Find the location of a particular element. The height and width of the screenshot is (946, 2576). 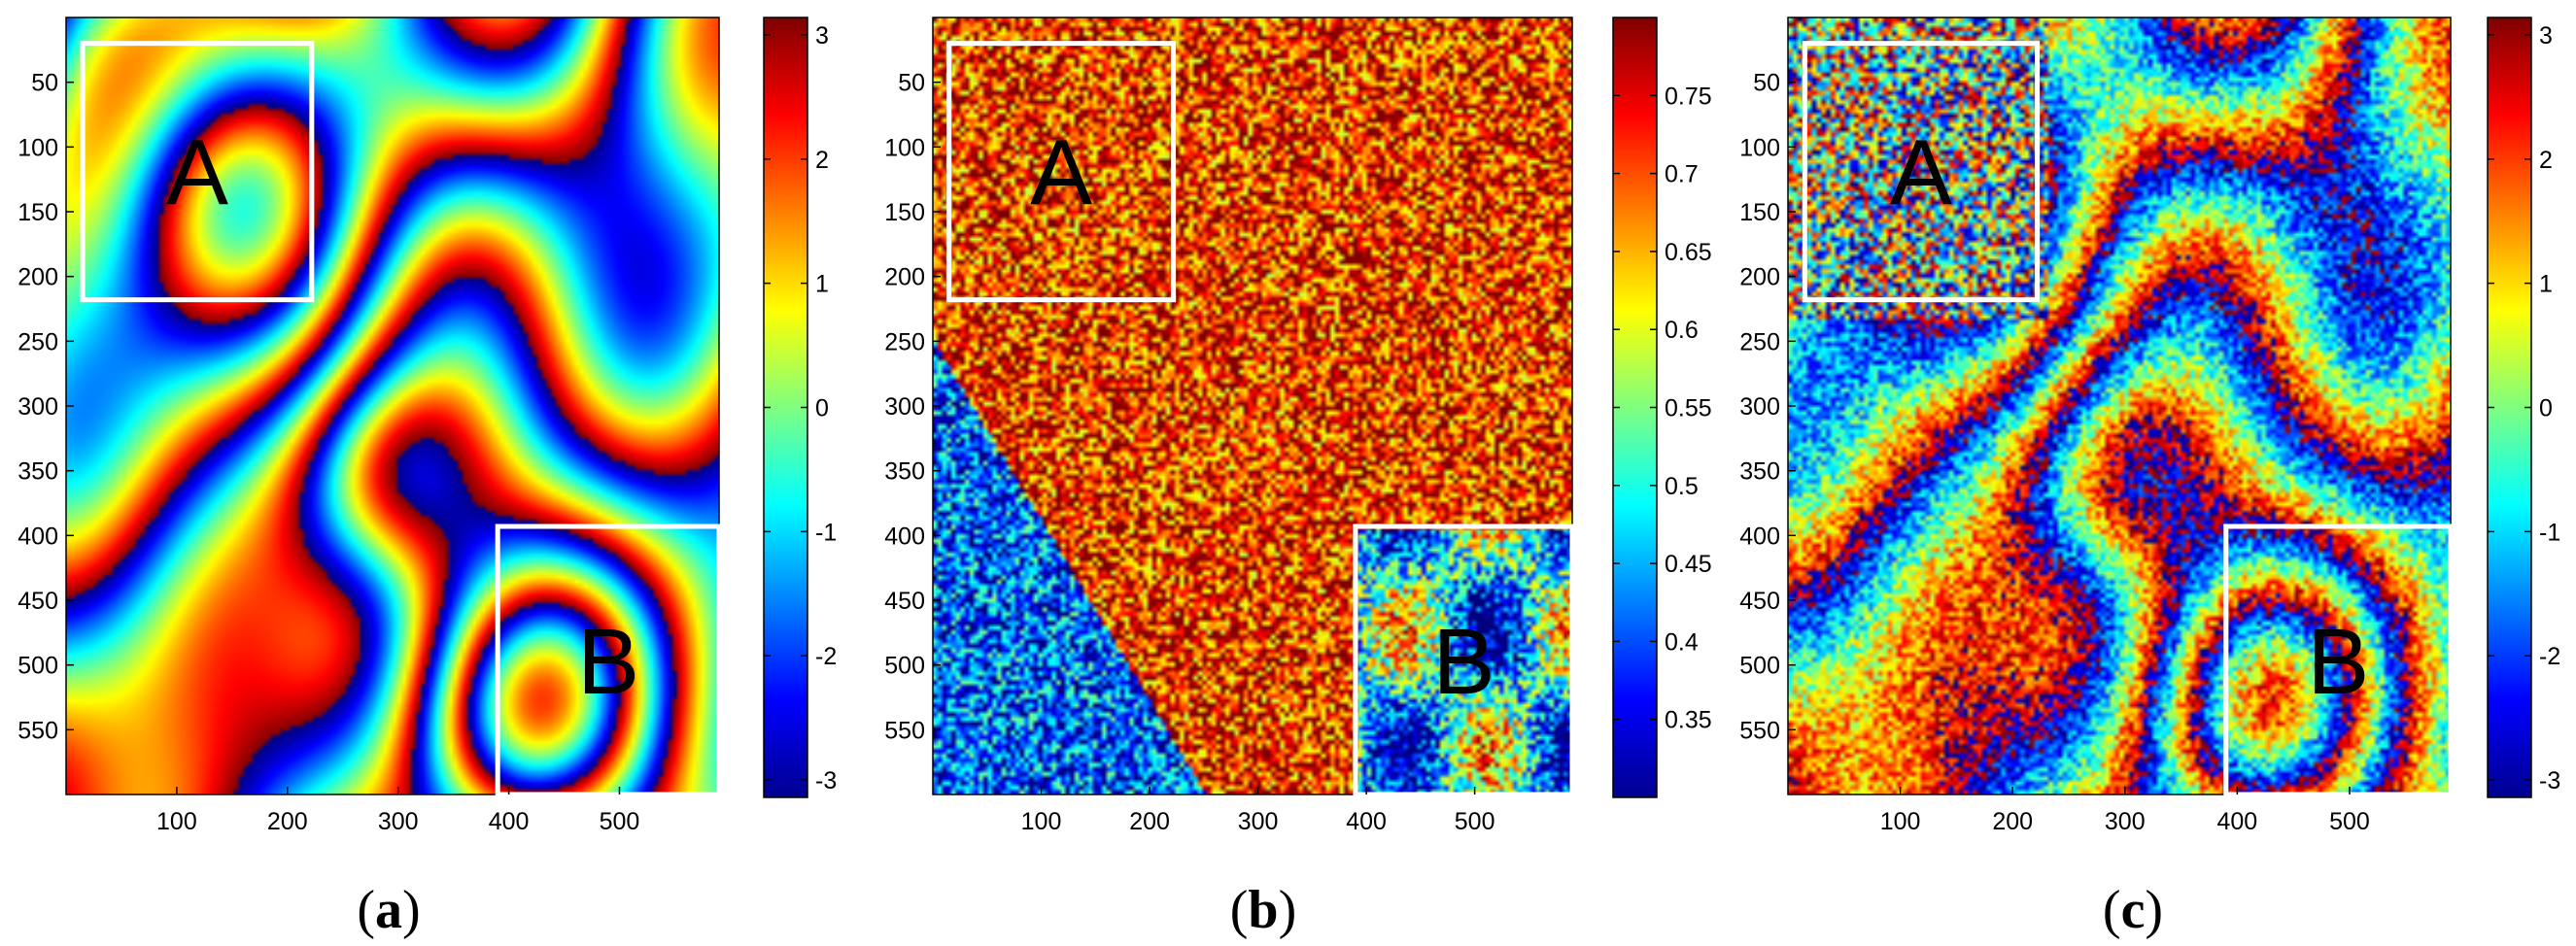

colorbar-tick-label: 0.55 is located at coordinates (1688, 408).